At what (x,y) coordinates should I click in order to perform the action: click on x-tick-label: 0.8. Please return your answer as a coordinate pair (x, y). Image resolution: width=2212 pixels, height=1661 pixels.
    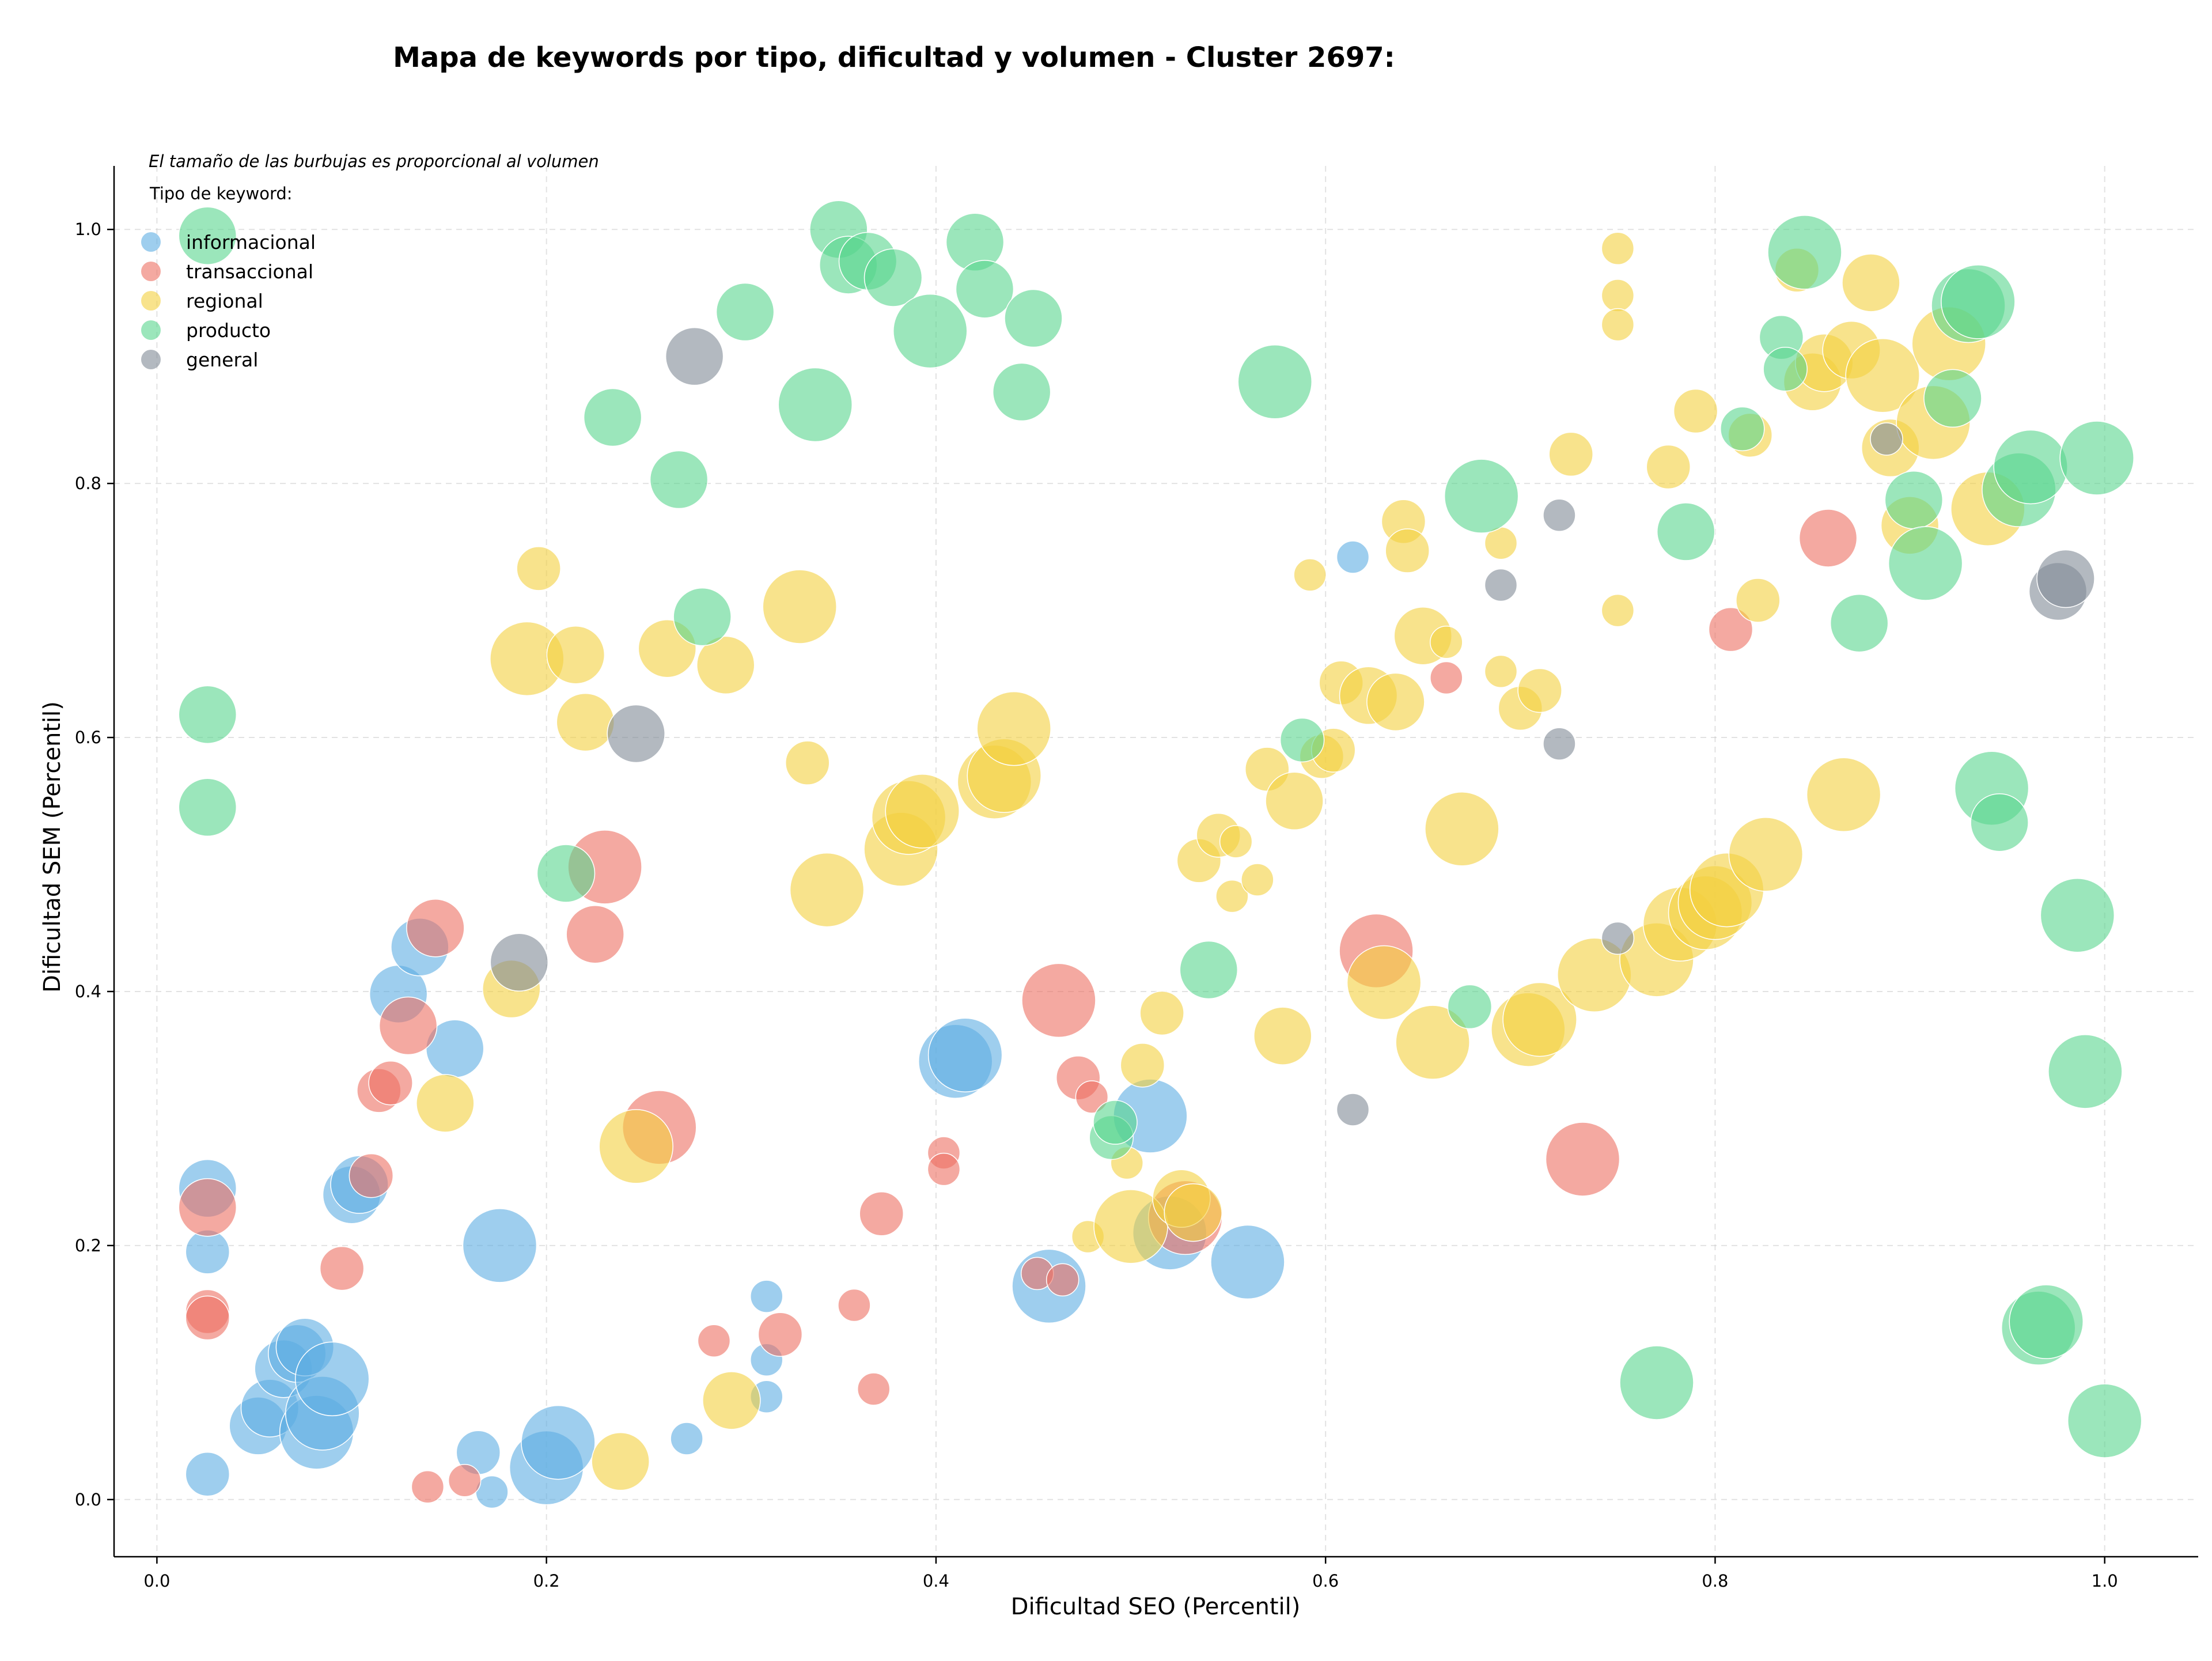
    Looking at the image, I should click on (1715, 1581).